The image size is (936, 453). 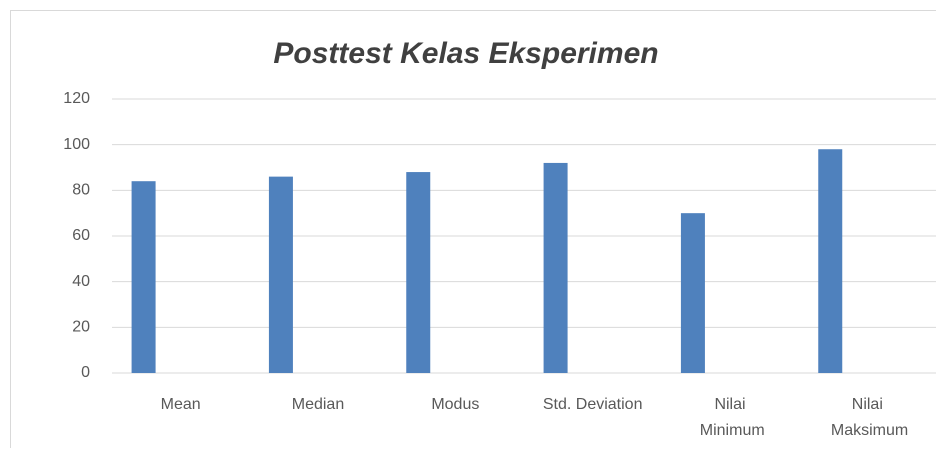 I want to click on y-tick-label: 20, so click(x=81, y=327).